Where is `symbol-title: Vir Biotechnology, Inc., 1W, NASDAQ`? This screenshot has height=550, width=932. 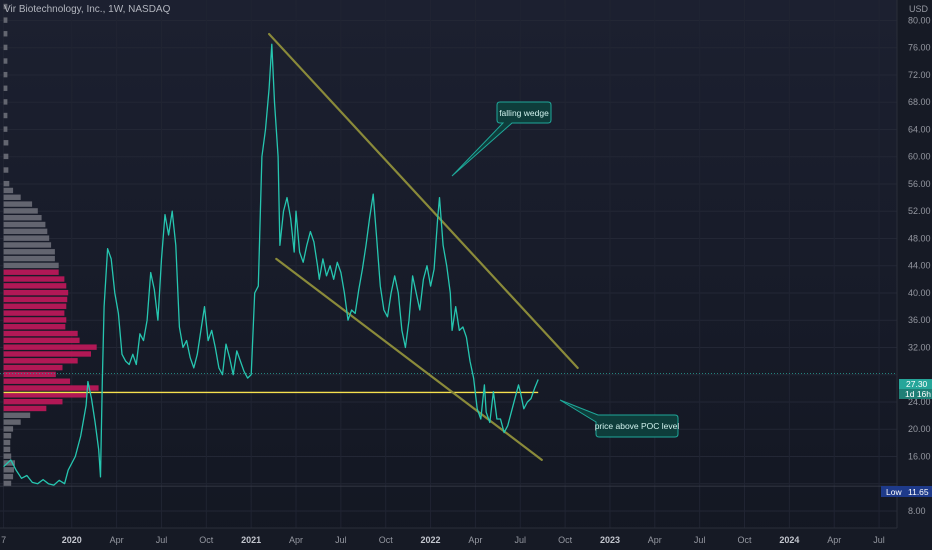 symbol-title: Vir Biotechnology, Inc., 1W, NASDAQ is located at coordinates (87, 9).